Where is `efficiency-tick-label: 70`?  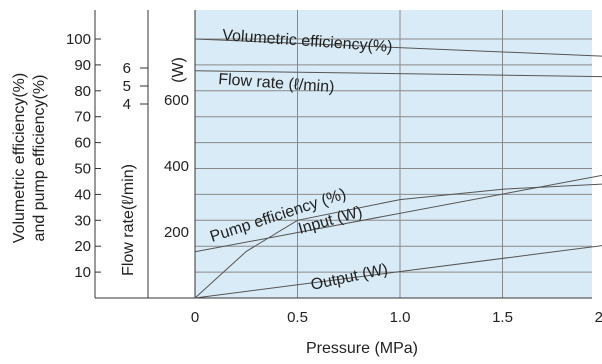 efficiency-tick-label: 70 is located at coordinates (82, 117).